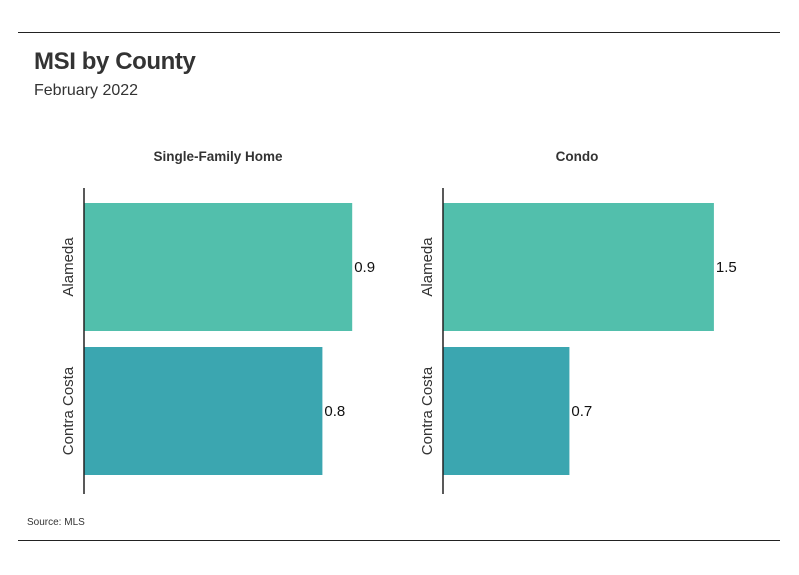  Describe the element at coordinates (56, 522) in the screenshot. I see `source-note: Source: MLS` at that location.